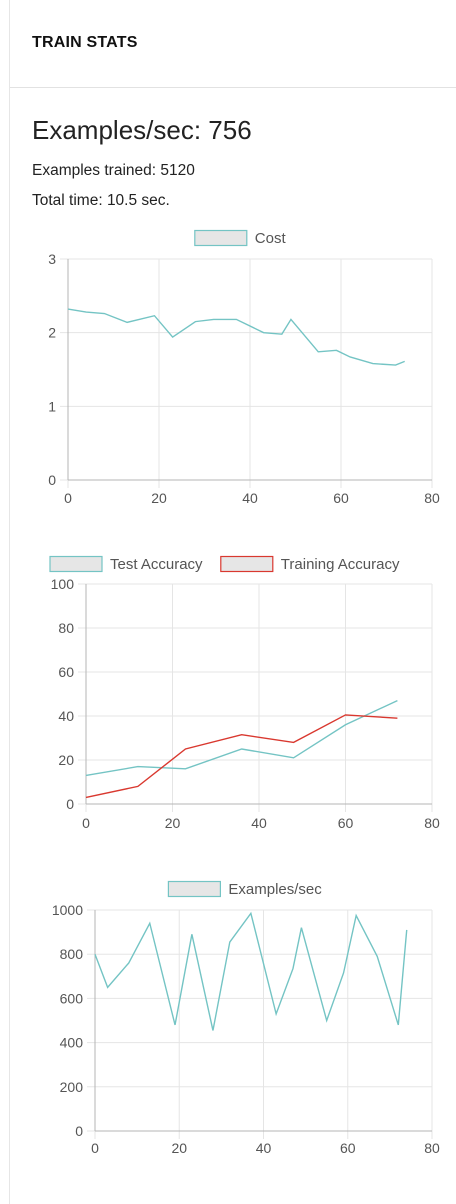  I want to click on left-border, so click(9, 602).